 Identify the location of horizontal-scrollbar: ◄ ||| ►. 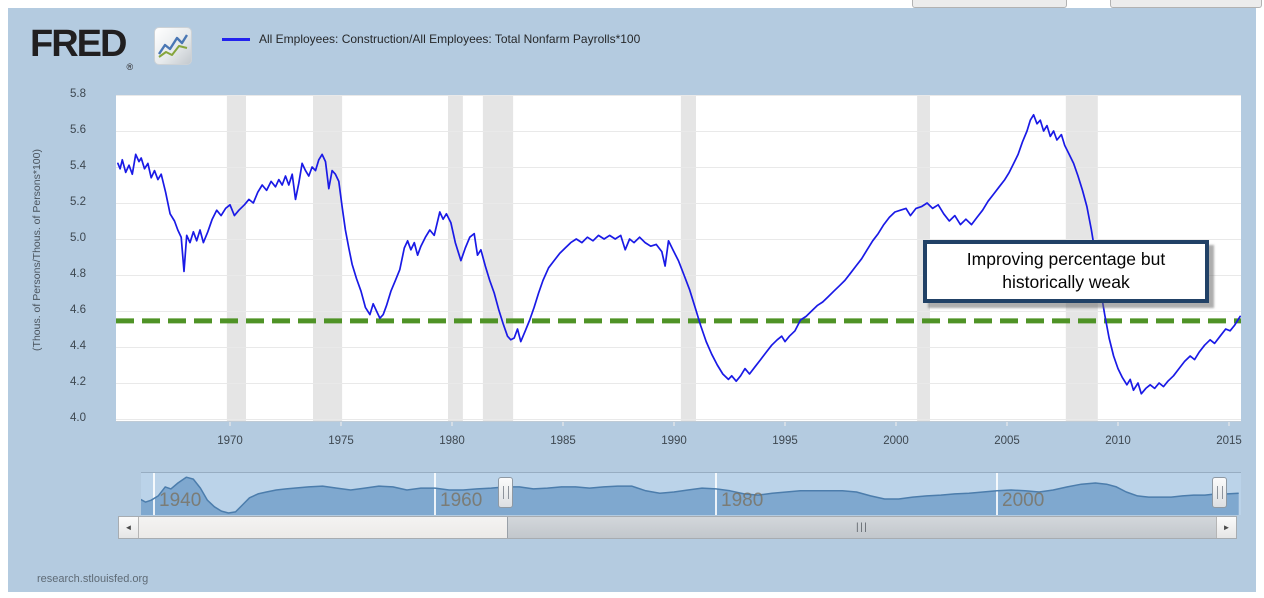
(677, 527).